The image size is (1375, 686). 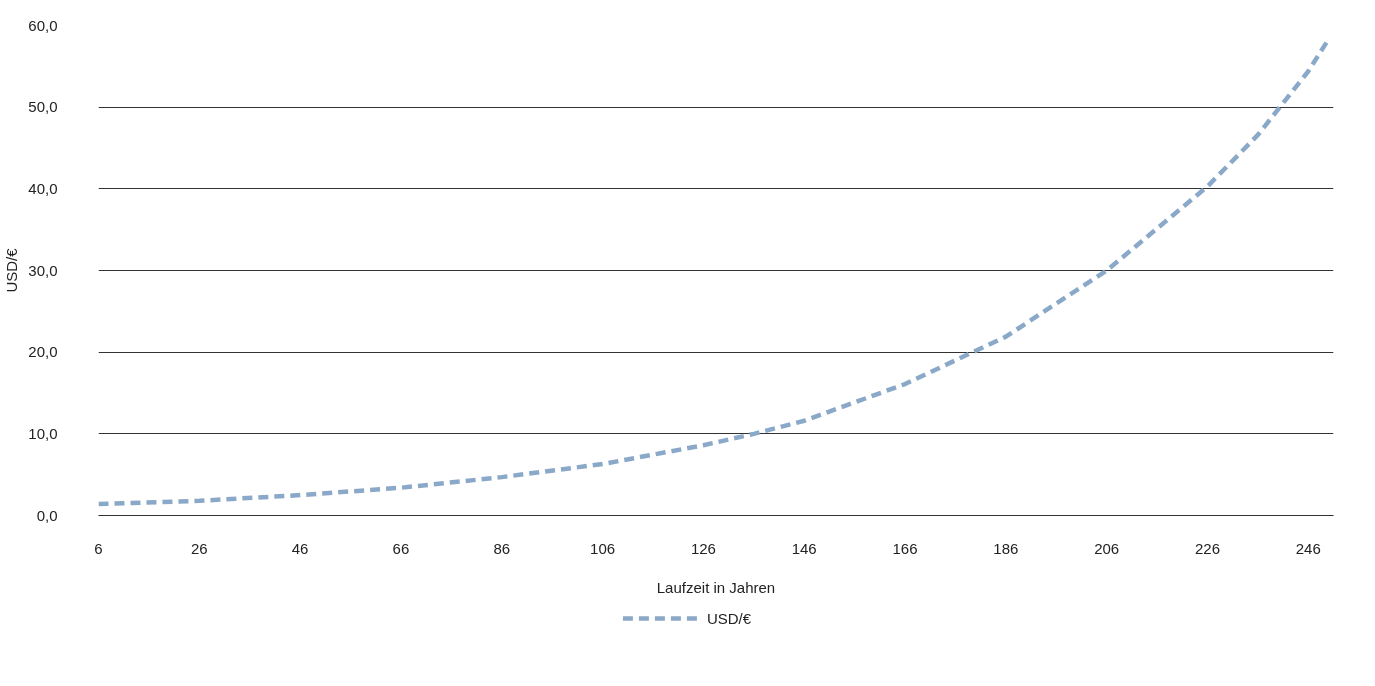 What do you see at coordinates (199, 548) in the screenshot?
I see `x-tick-label: 26` at bounding box center [199, 548].